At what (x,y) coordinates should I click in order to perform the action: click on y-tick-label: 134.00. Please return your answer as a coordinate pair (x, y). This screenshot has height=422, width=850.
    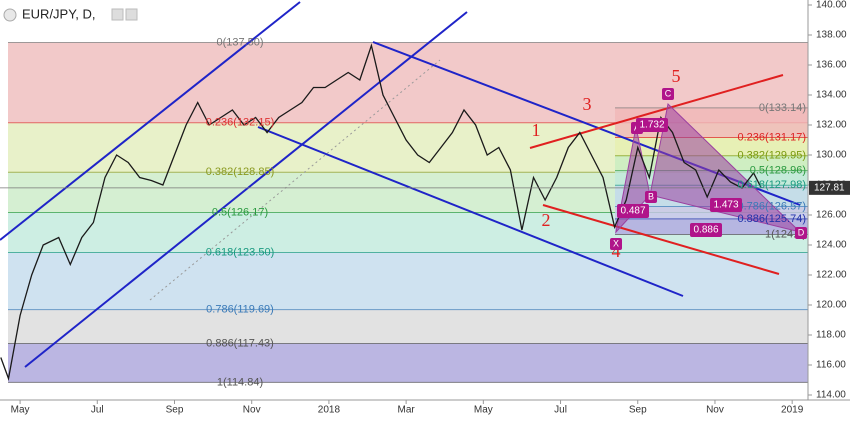
    Looking at the image, I should click on (831, 95).